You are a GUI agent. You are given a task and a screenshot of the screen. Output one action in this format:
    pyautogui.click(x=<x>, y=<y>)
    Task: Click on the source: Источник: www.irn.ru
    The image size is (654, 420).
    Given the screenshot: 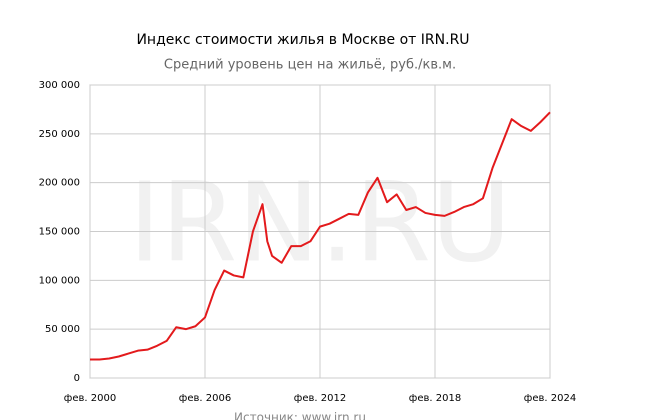 What is the action you would take?
    pyautogui.click(x=300, y=415)
    